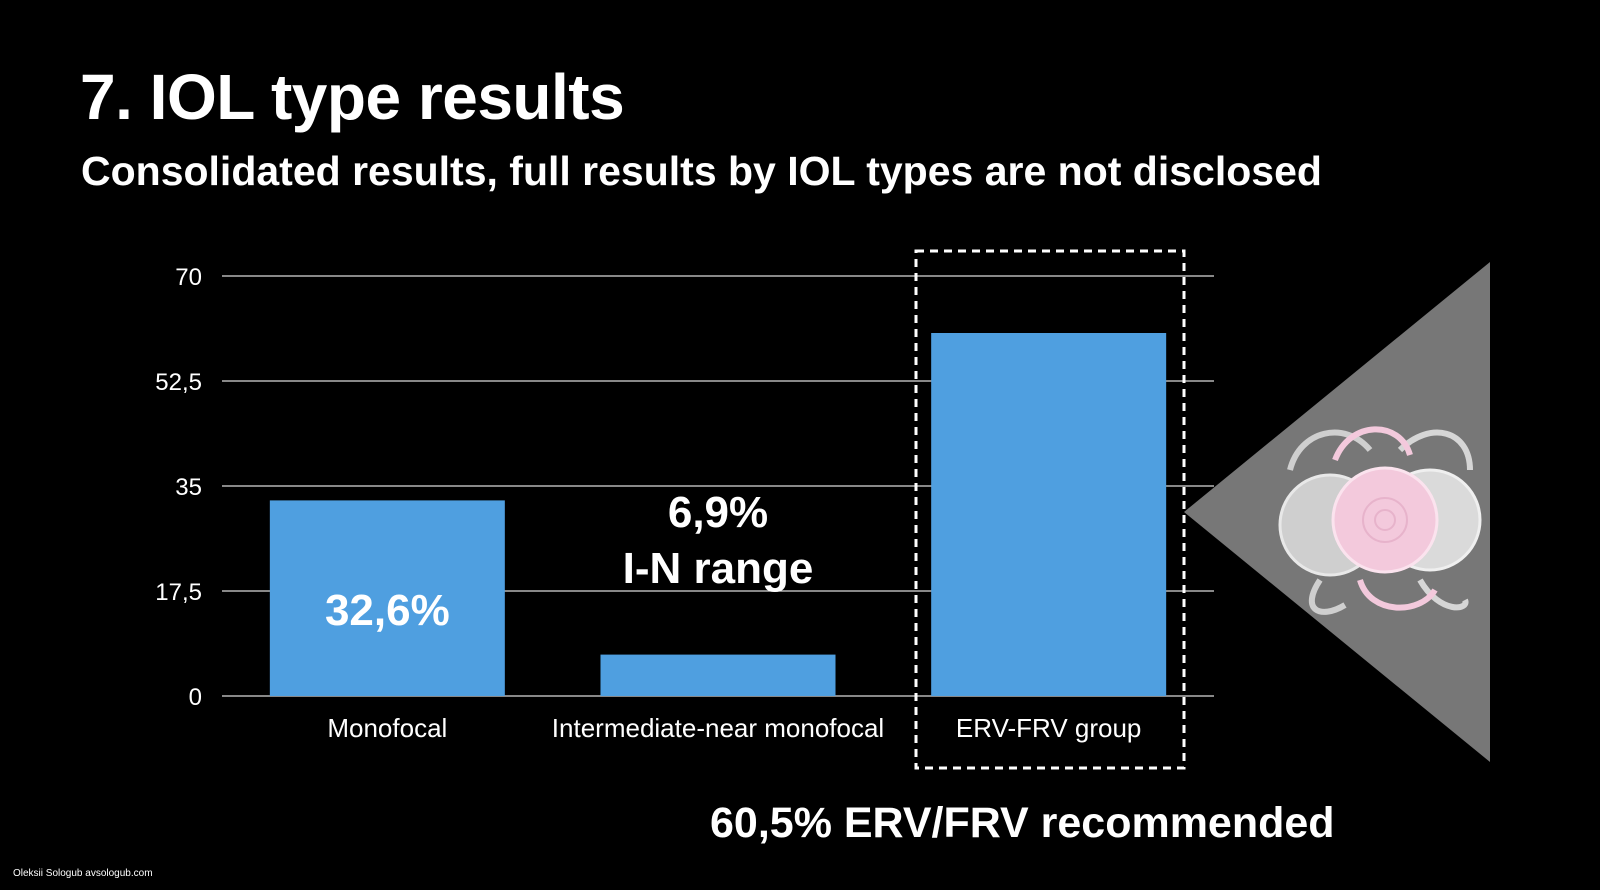  I want to click on intraocular-lens-trio-icon, so click(1380, 520).